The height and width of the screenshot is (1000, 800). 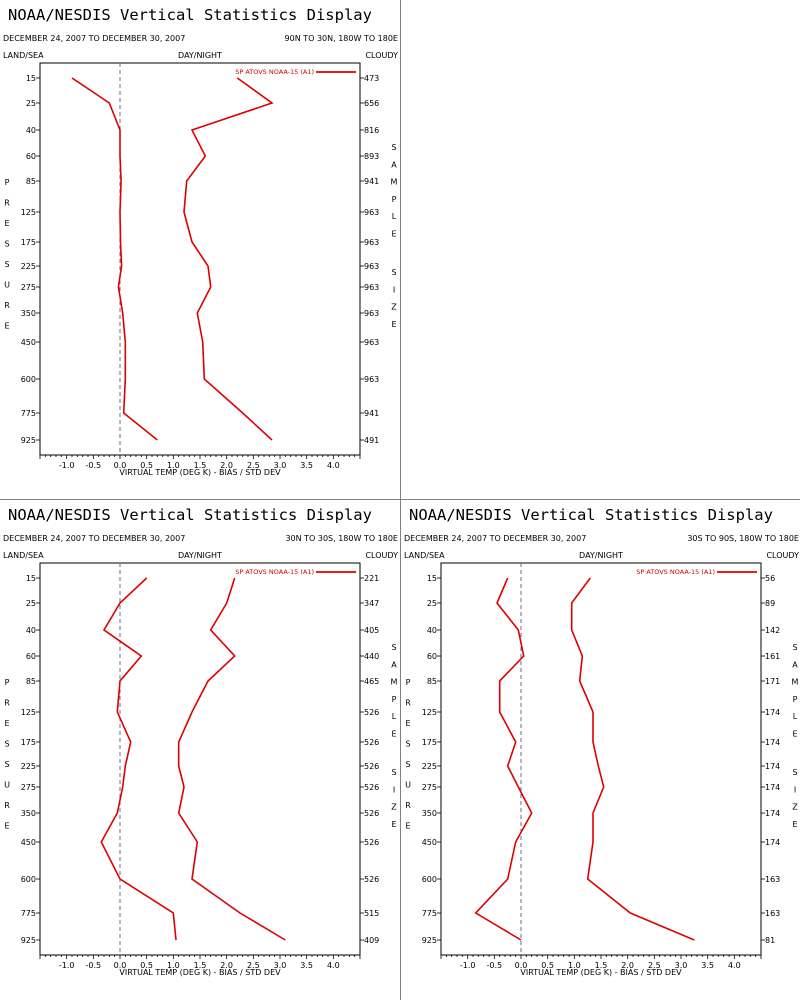 I want to click on cloudy-label: CLOUDY, so click(x=381, y=55).